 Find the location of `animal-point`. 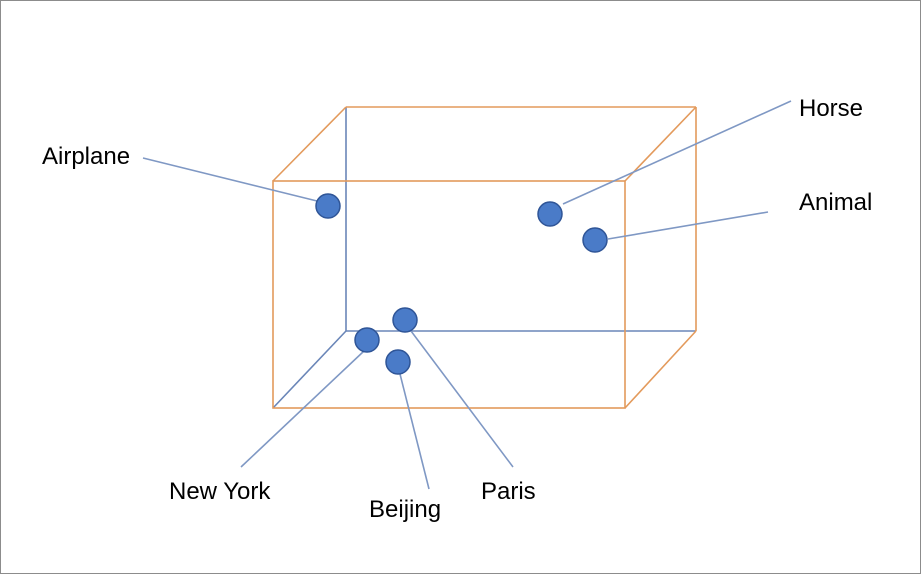

animal-point is located at coordinates (595, 240).